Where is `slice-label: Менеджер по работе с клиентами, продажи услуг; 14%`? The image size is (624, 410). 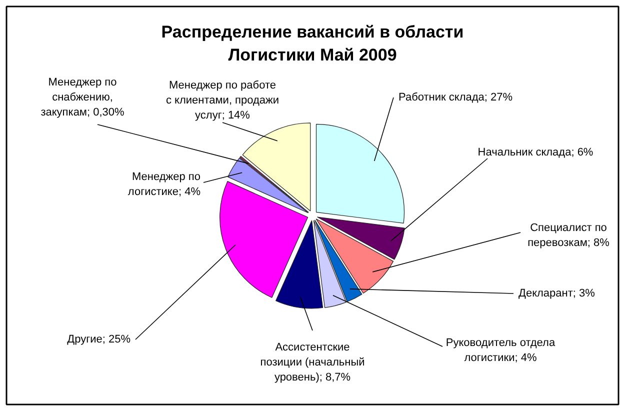
slice-label: Менеджер по работе с клиентами, продажи услуг; 14% is located at coordinates (223, 101).